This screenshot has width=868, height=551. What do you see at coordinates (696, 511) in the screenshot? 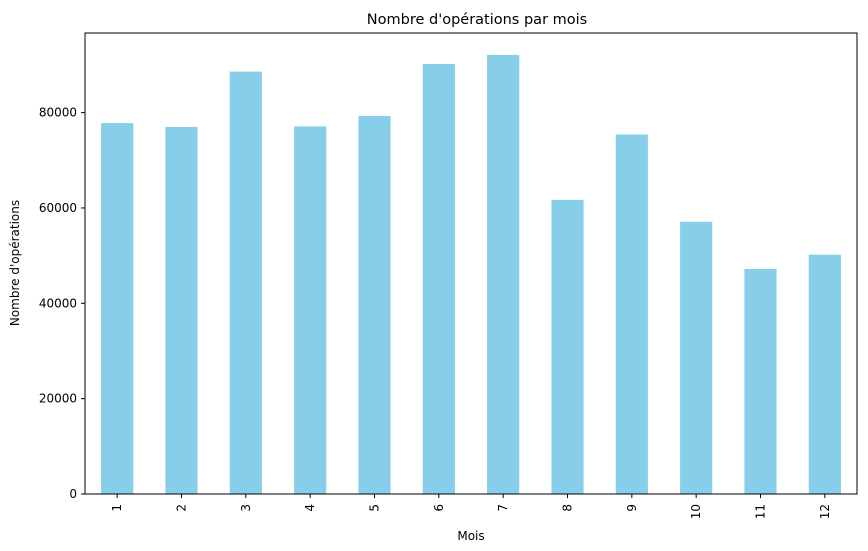
I see `x-tick-label: 10` at bounding box center [696, 511].